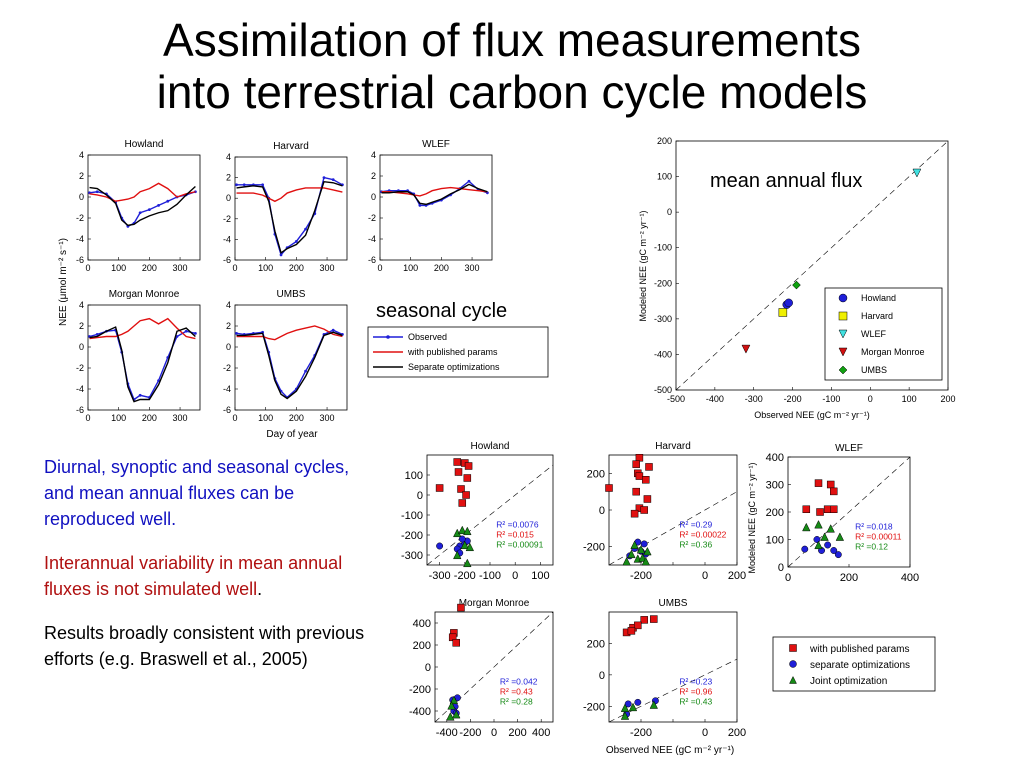  I want to click on x-tick-label: -300, so click(754, 399).